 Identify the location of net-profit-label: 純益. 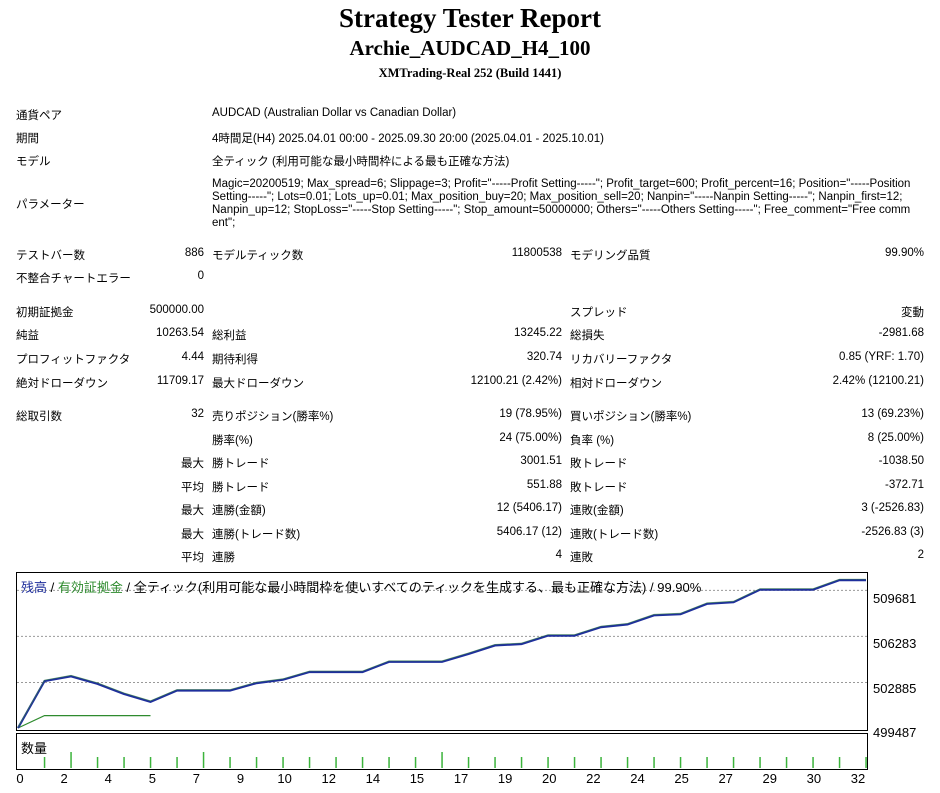
(27, 336).